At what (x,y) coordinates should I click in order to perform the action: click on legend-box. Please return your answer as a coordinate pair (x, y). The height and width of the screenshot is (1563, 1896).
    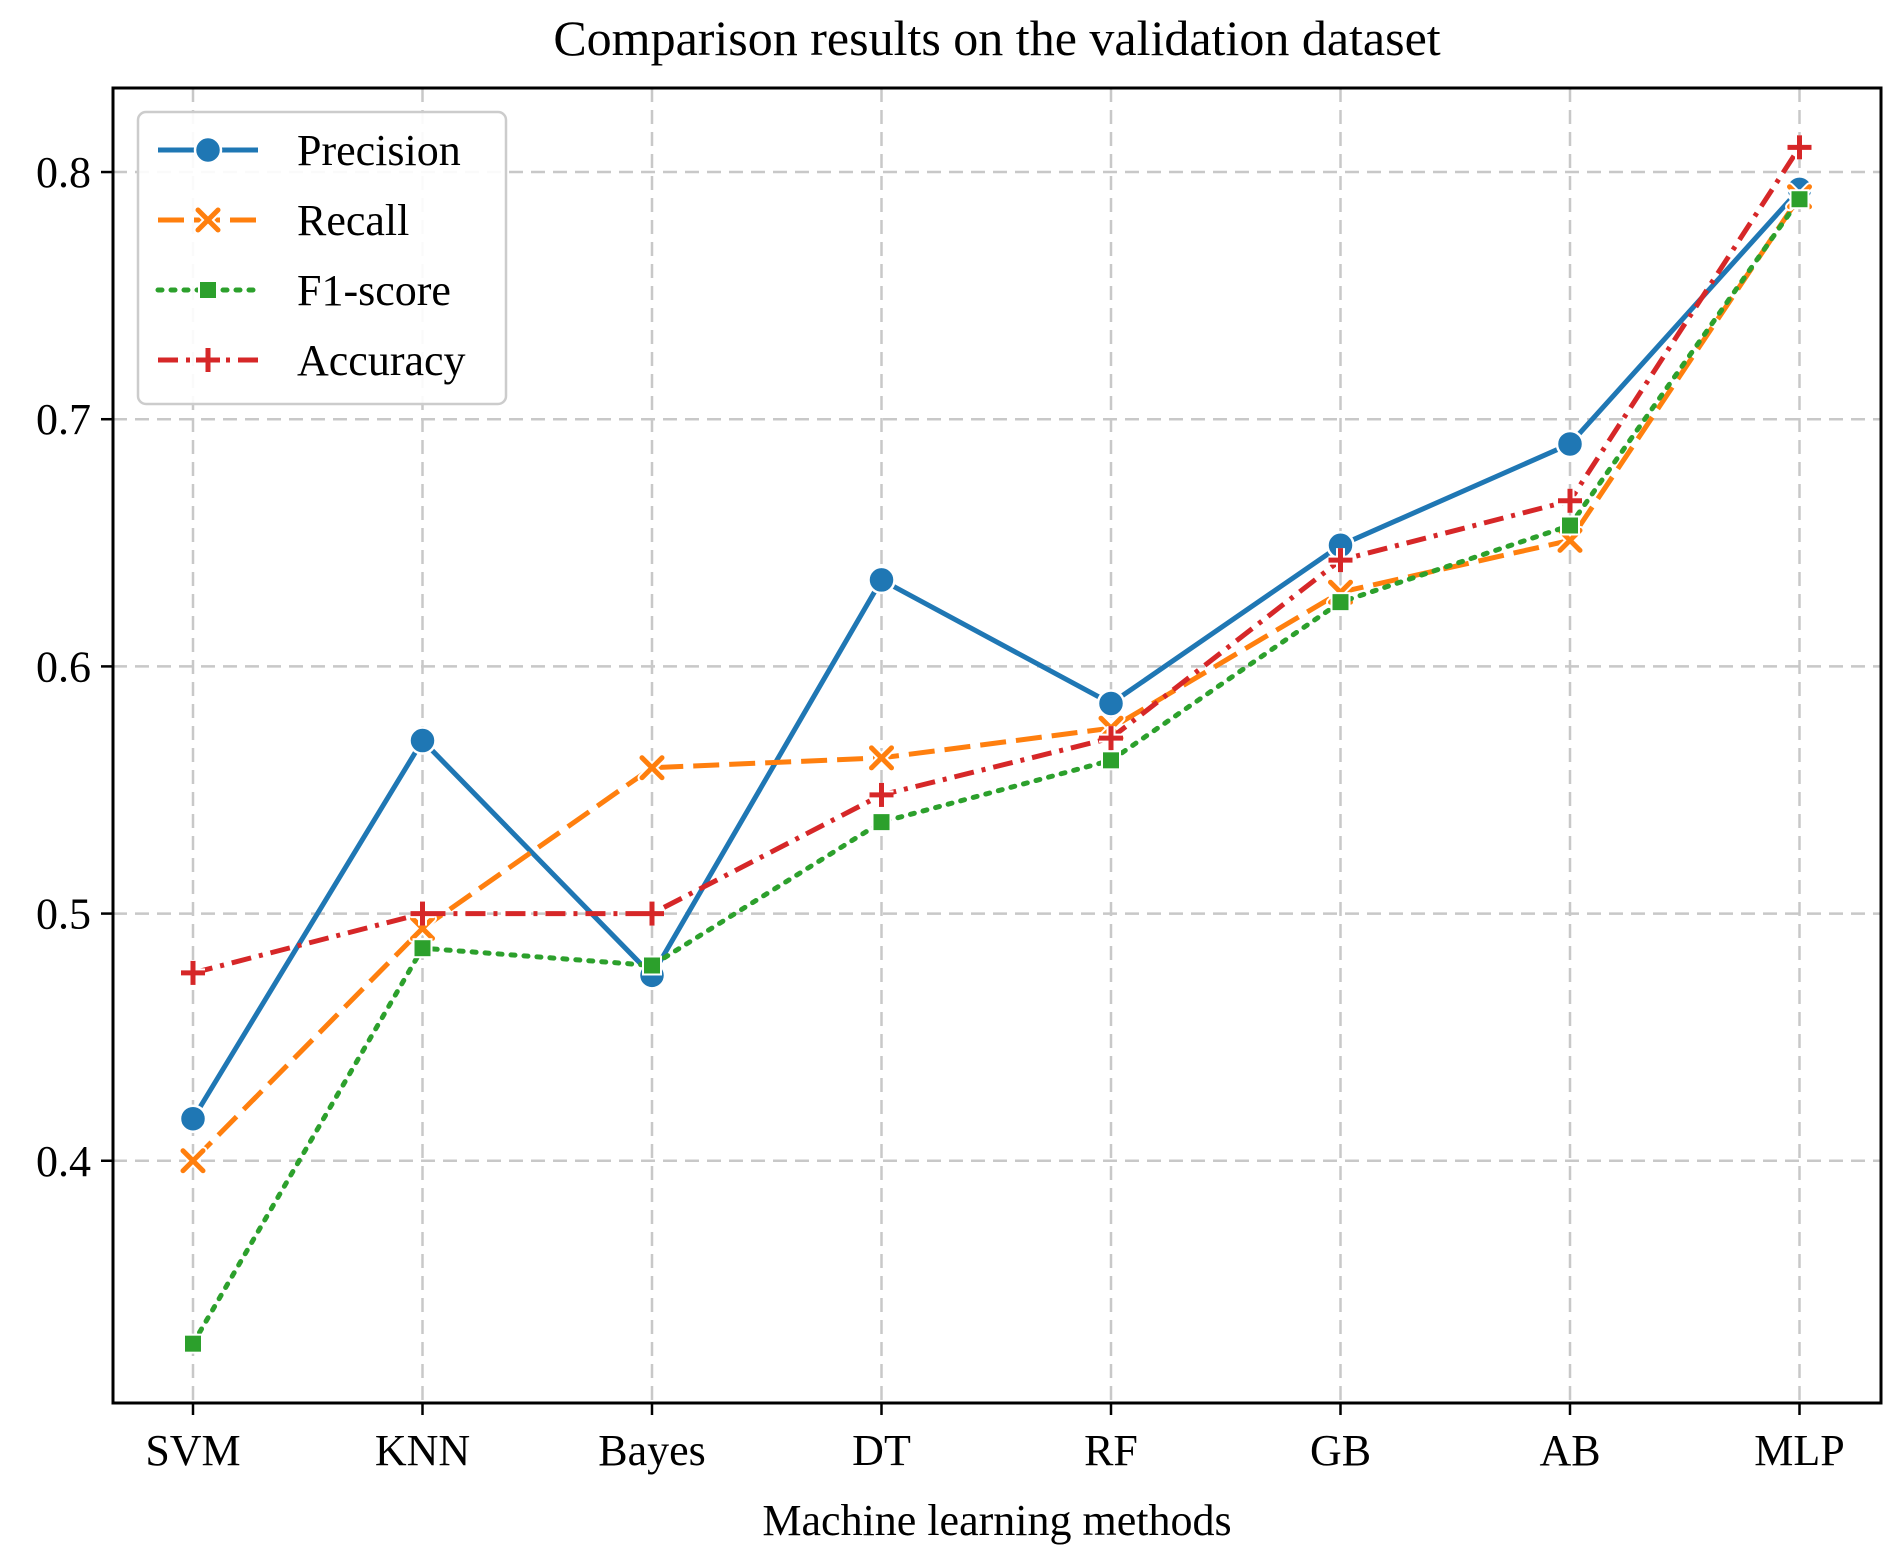
    Looking at the image, I should click on (322, 258).